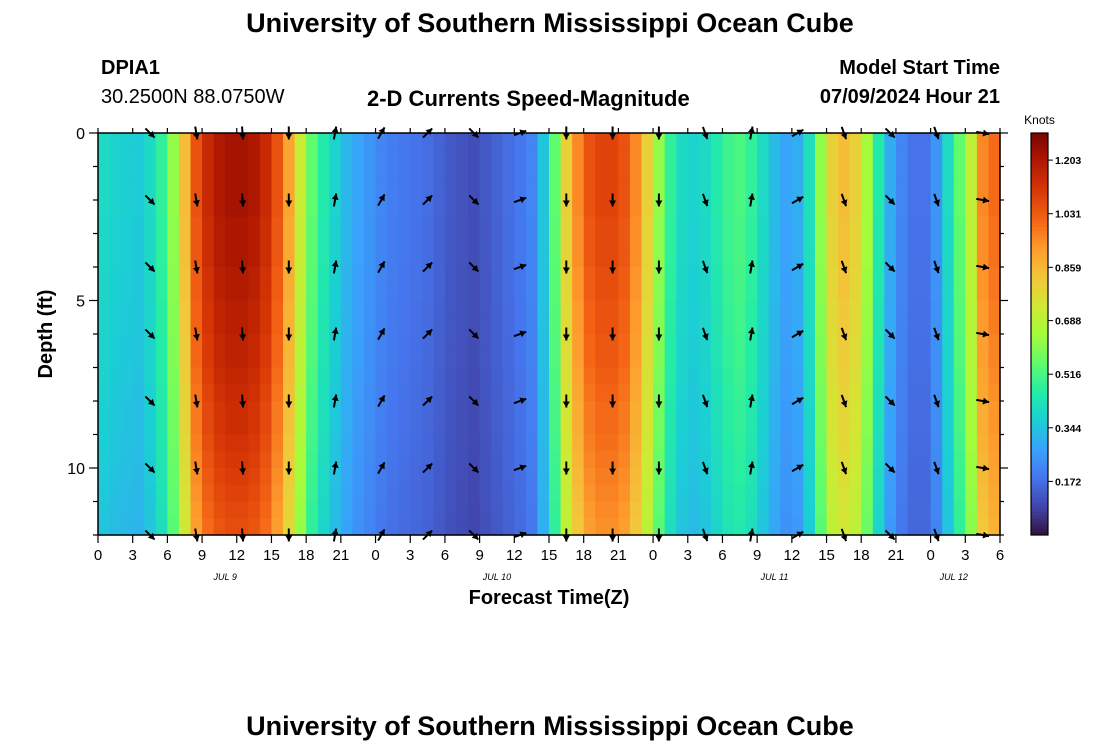  I want to click on colorbar-tick-label: 0.688, so click(1068, 322).